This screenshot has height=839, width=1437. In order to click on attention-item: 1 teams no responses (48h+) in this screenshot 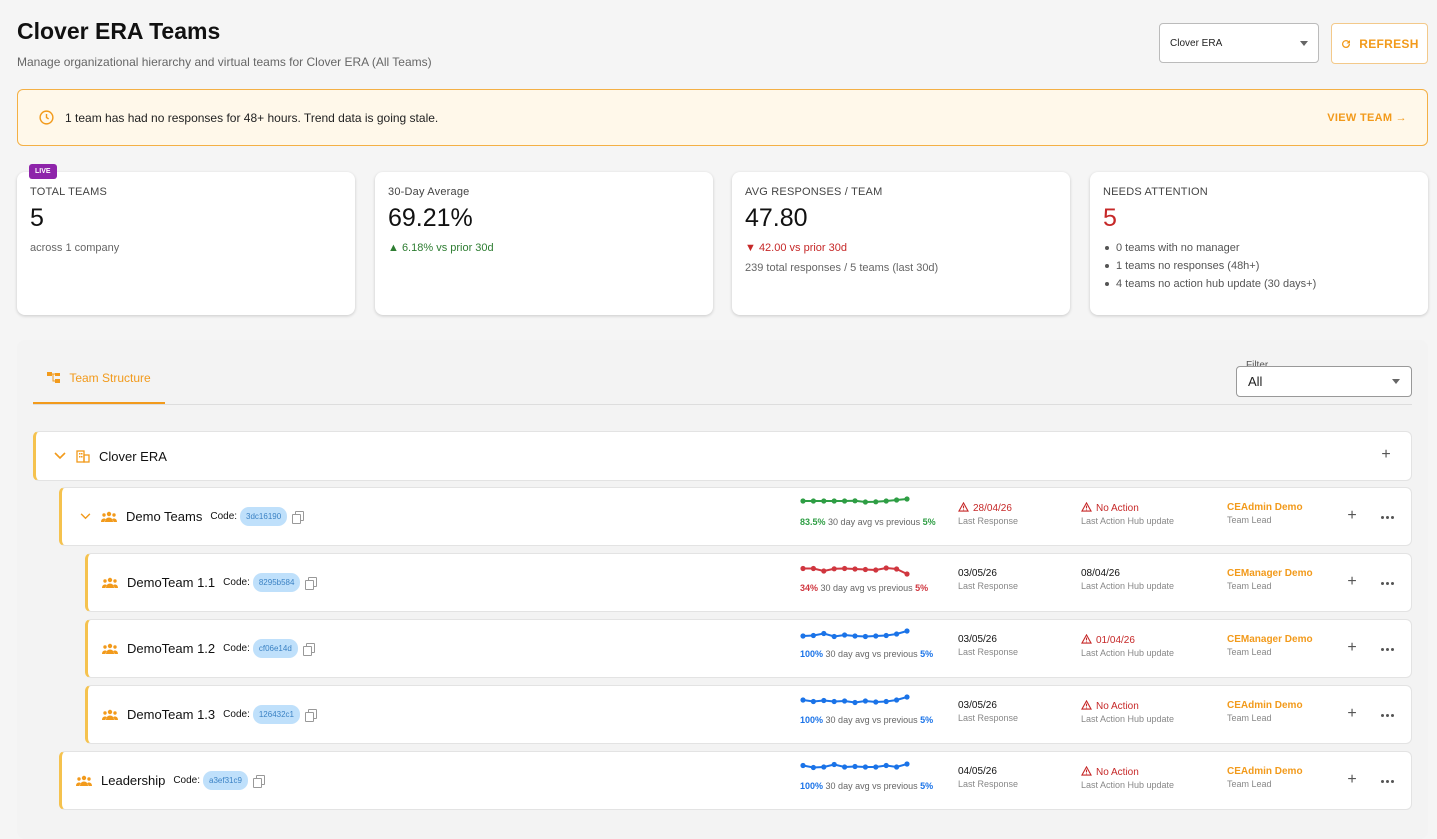, I will do `click(1259, 266)`.